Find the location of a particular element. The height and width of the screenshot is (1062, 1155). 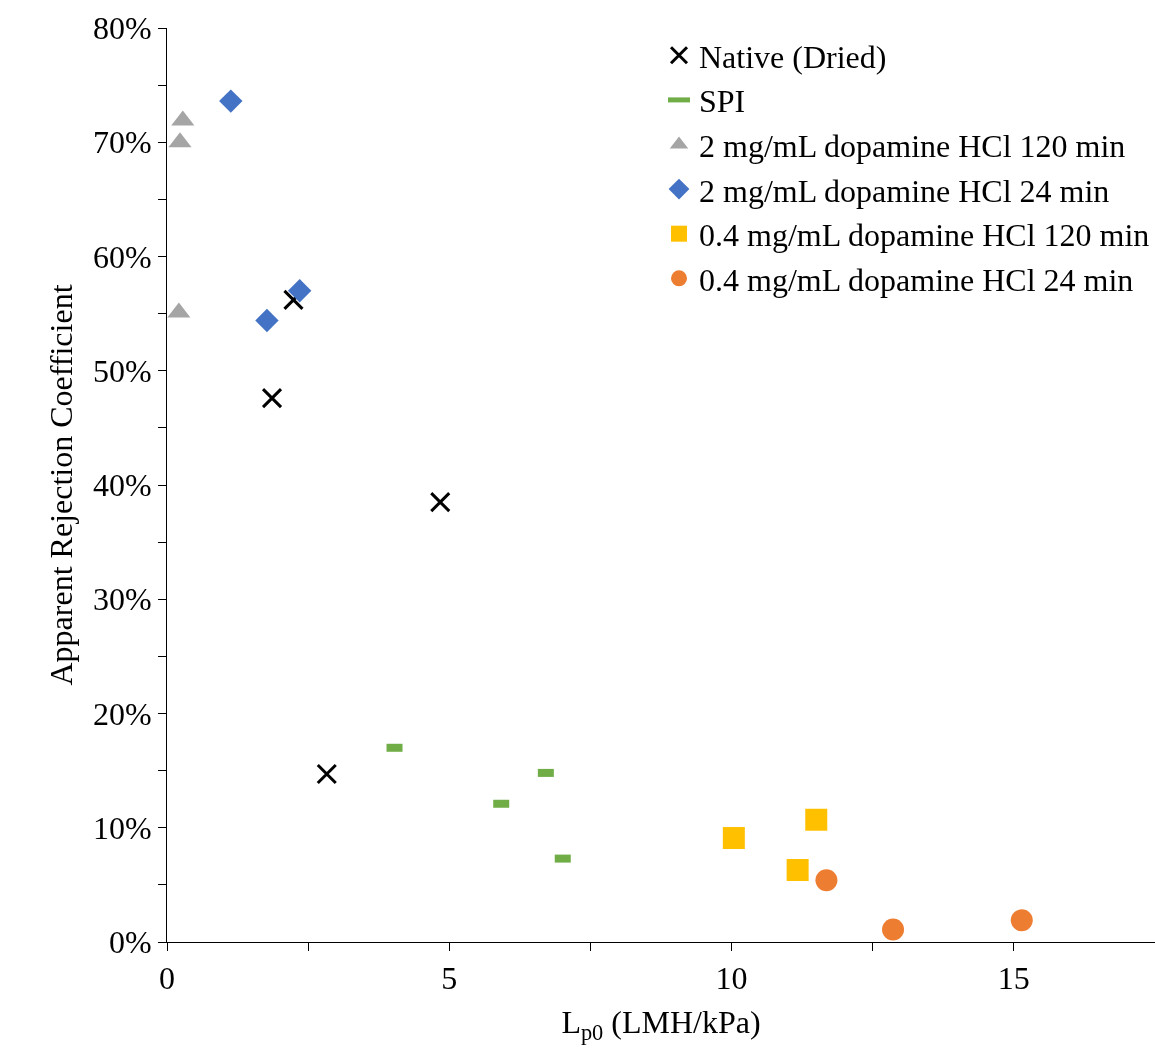

y-tick-label: 60% is located at coordinates (122, 256).